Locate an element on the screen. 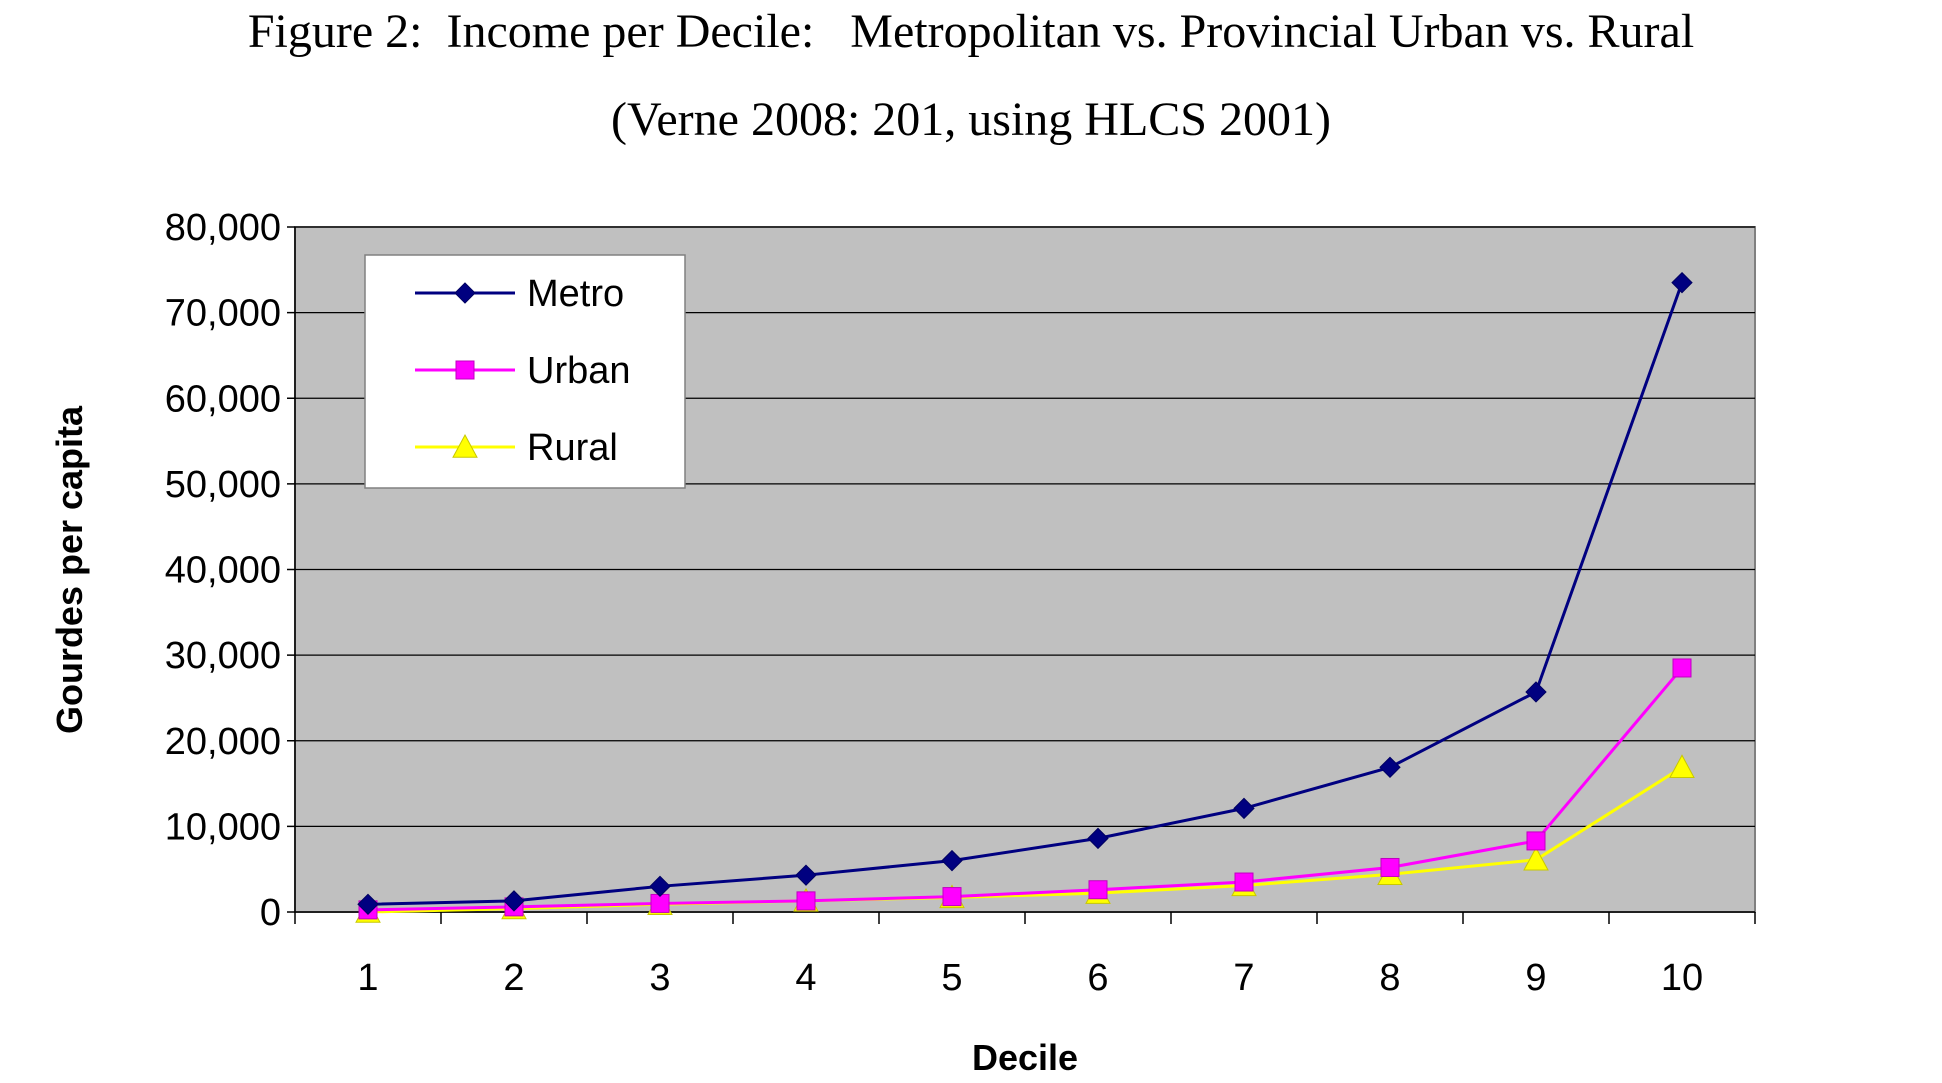 Image resolution: width=1942 pixels, height=1083 pixels. x-tick-label: 8 is located at coordinates (1389, 978).